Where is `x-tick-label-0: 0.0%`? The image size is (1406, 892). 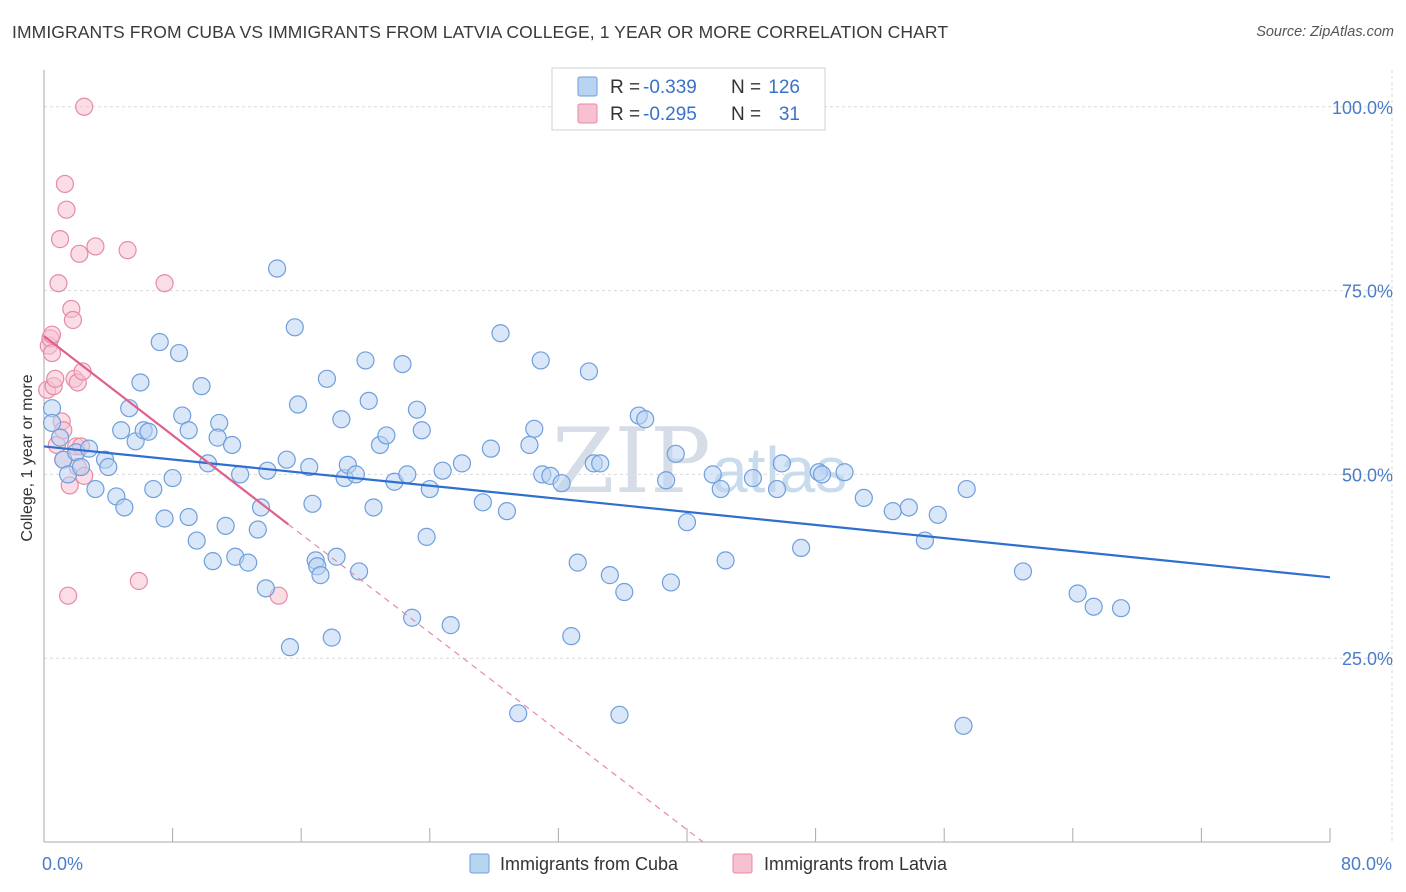 x-tick-label-0: 0.0% is located at coordinates (62, 864).